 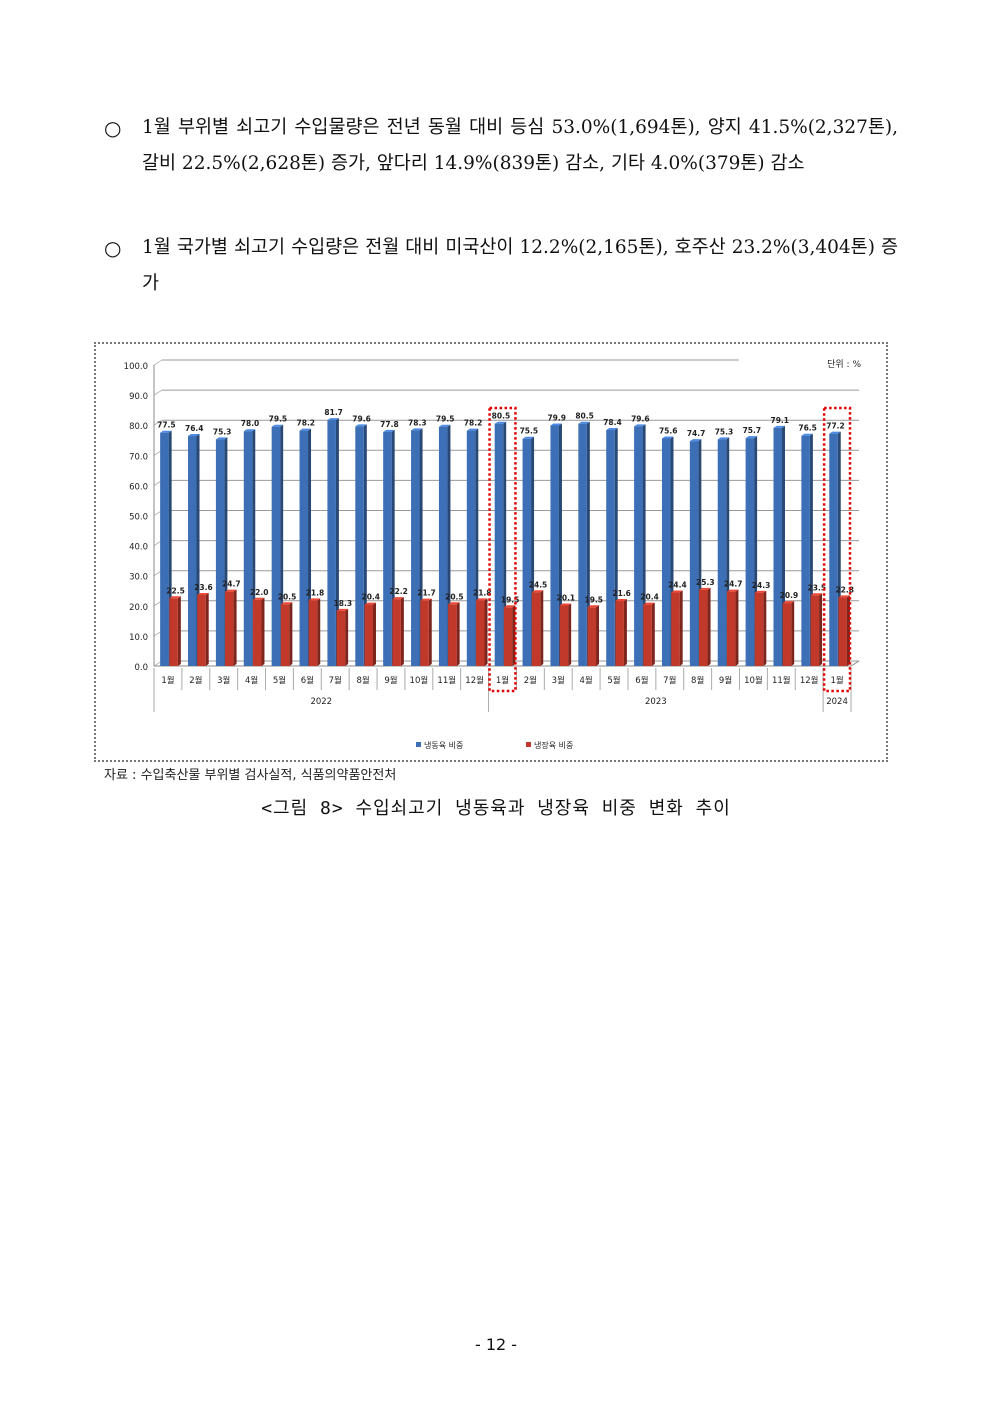 What do you see at coordinates (333, 412) in the screenshot?
I see `data-label-frozen: 81.7` at bounding box center [333, 412].